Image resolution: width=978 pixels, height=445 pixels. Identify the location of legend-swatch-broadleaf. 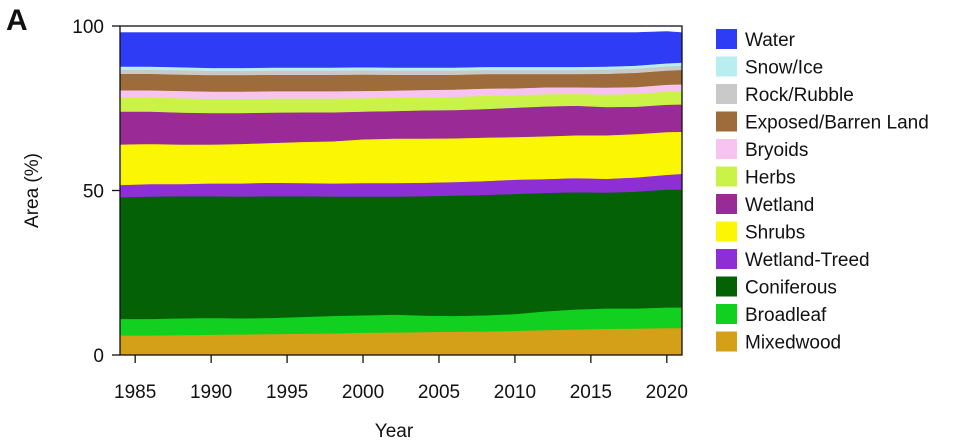
(726, 314).